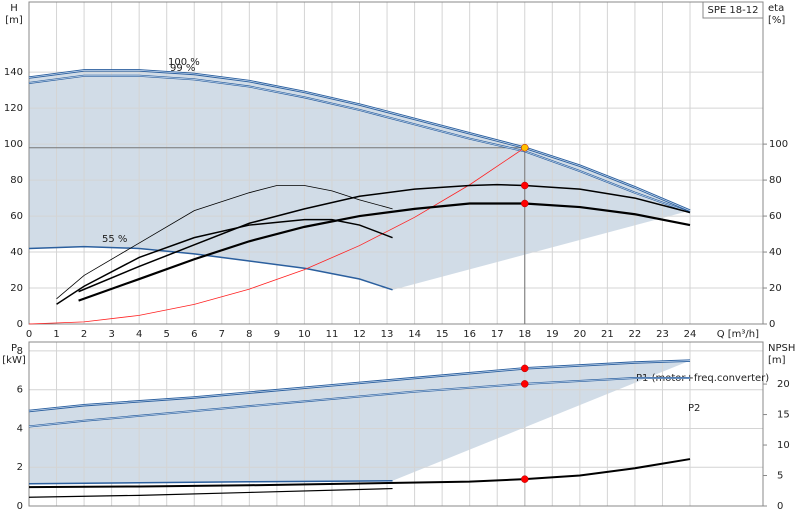  Describe the element at coordinates (738, 334) in the screenshot. I see `x-axis-label: Q [m³/h]` at that location.